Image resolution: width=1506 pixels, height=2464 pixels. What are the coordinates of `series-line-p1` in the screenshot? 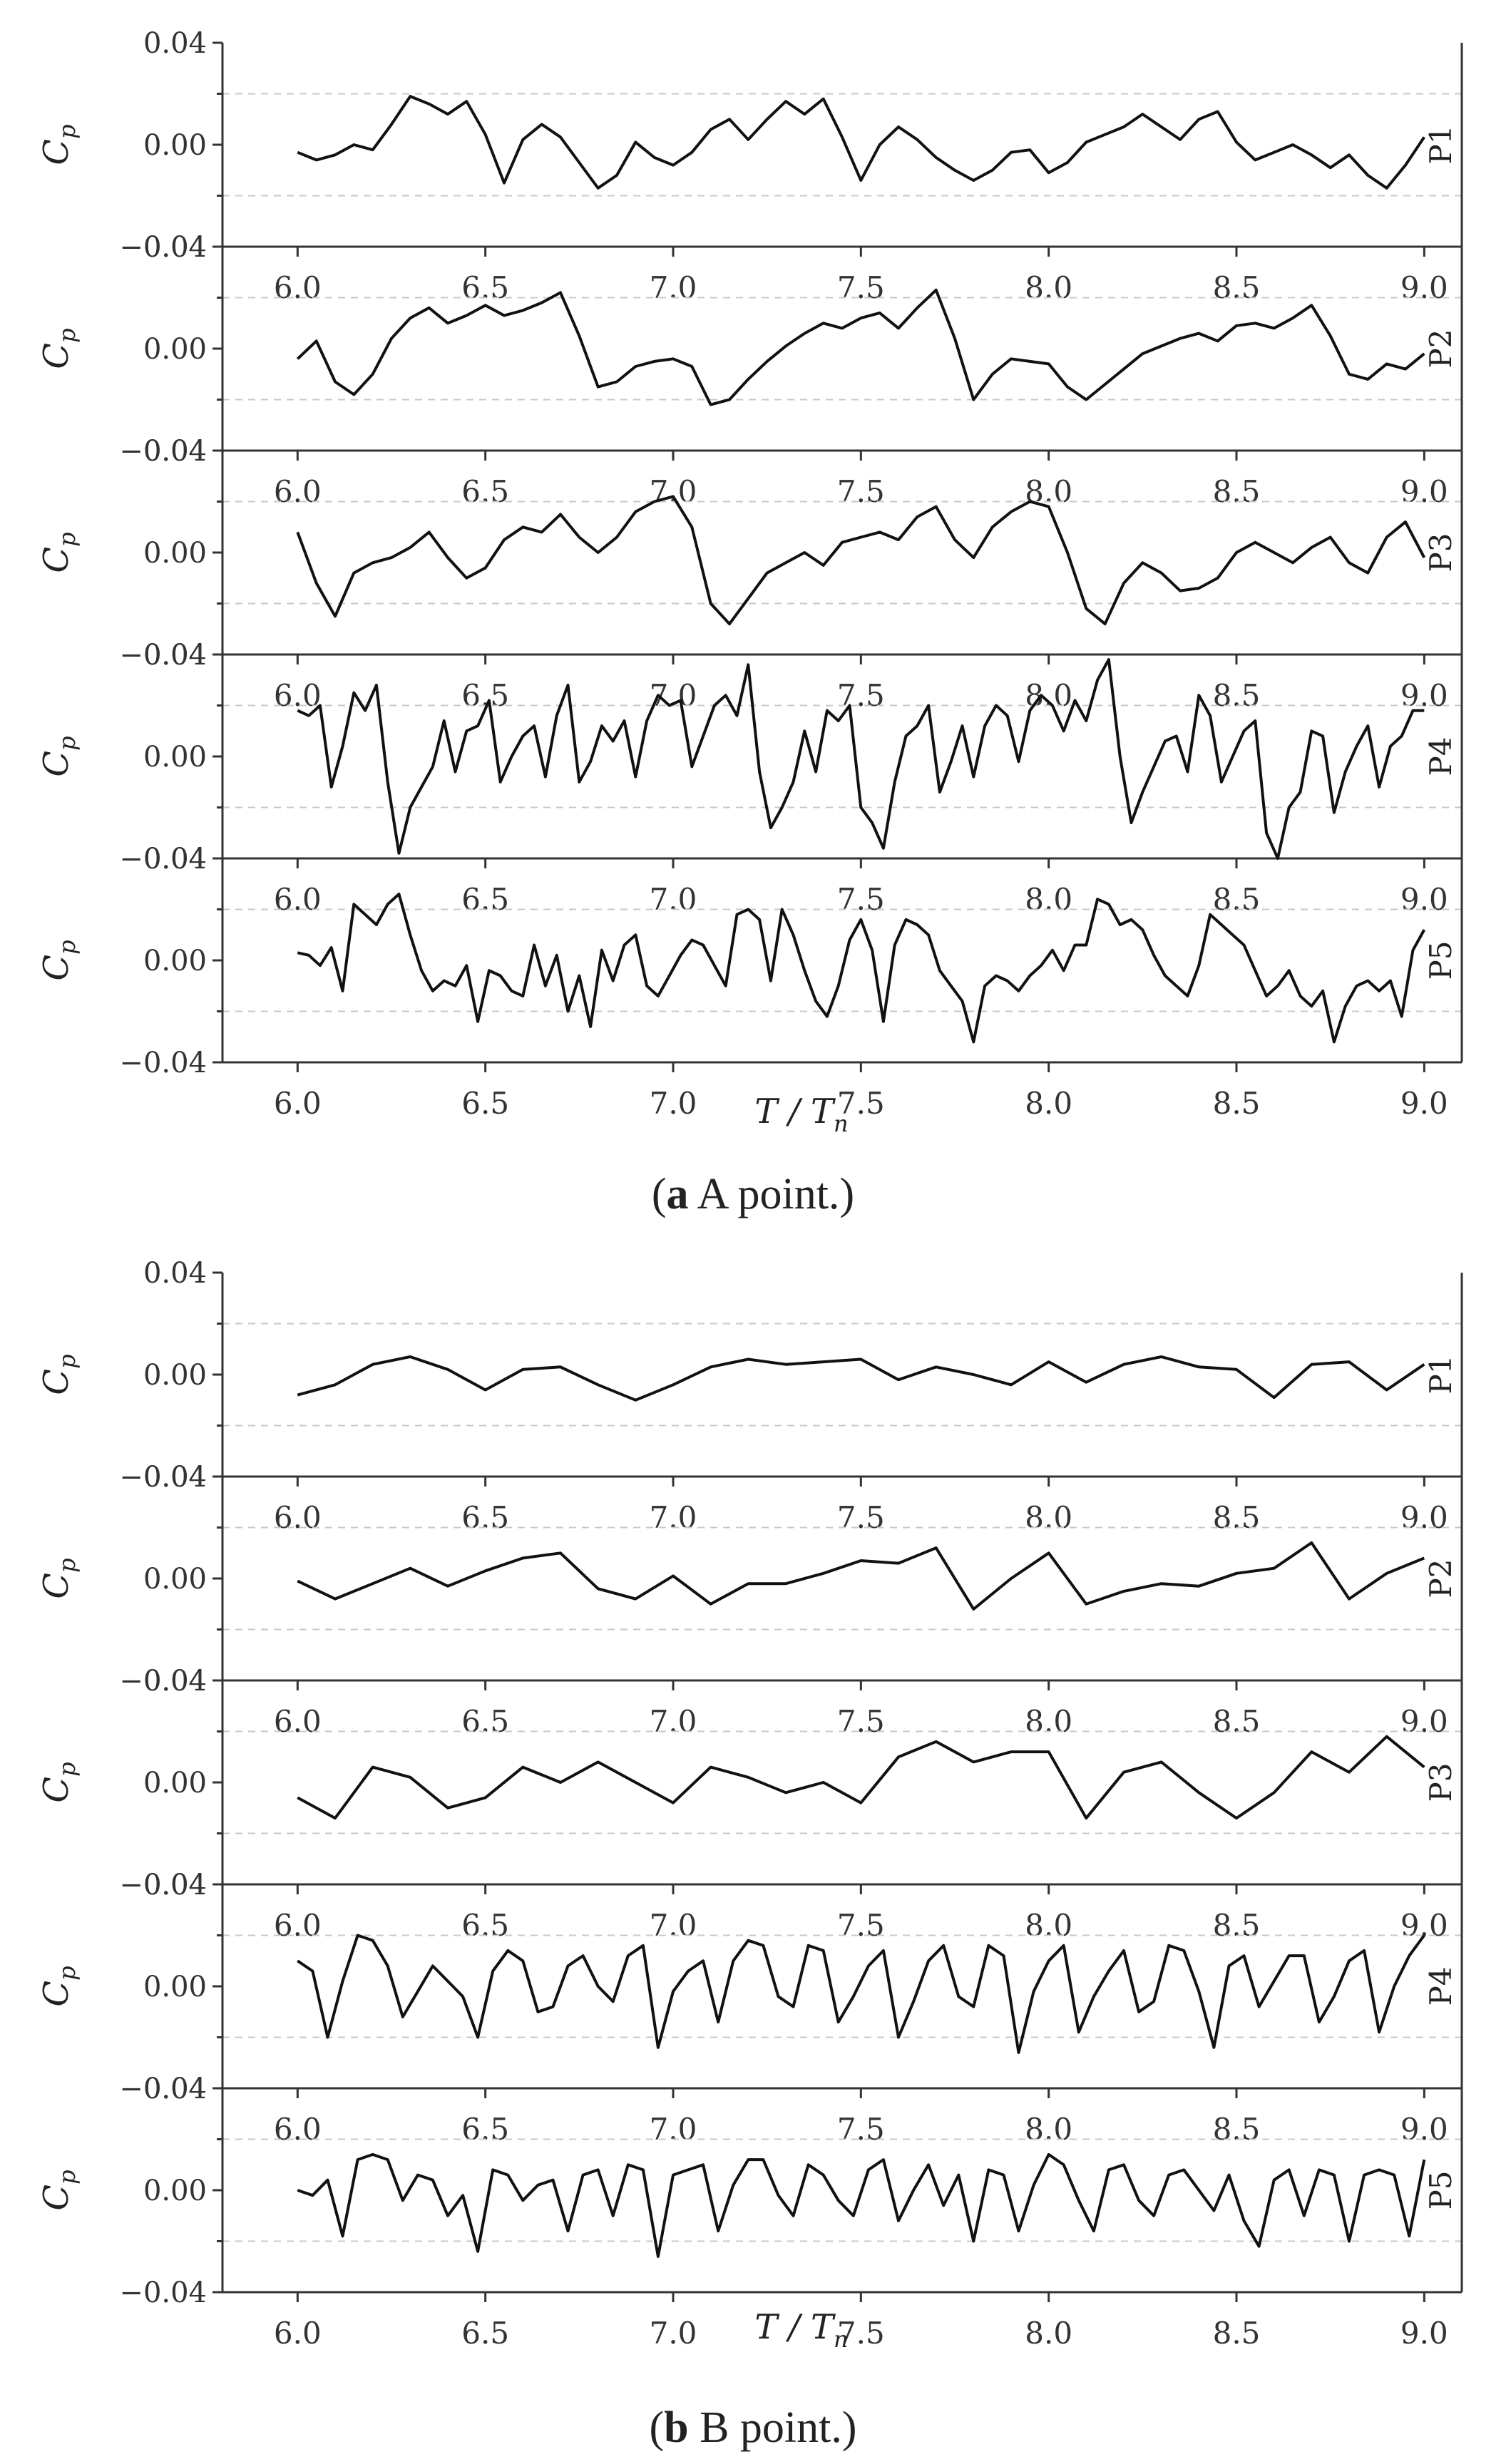 It's located at (861, 1378).